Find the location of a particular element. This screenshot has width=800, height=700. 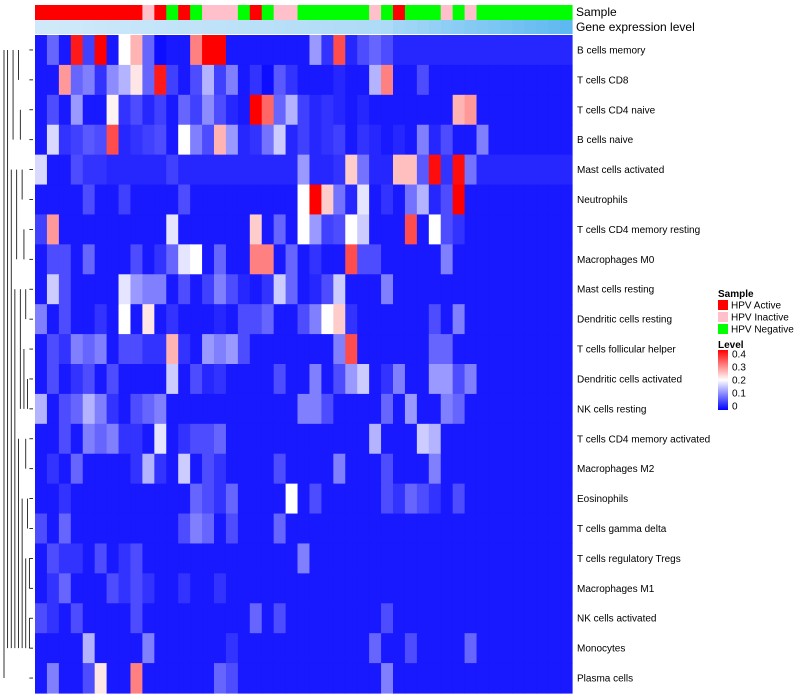

row-label: Macrophages M1 is located at coordinates (616, 589).